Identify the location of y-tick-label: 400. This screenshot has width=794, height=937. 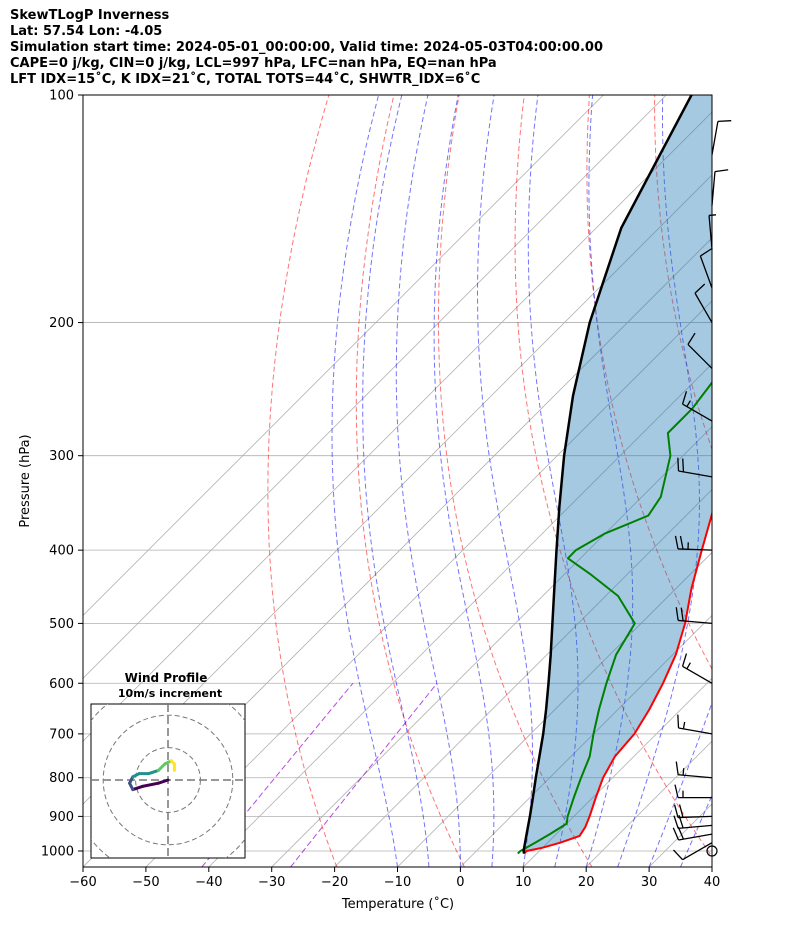
(61, 551).